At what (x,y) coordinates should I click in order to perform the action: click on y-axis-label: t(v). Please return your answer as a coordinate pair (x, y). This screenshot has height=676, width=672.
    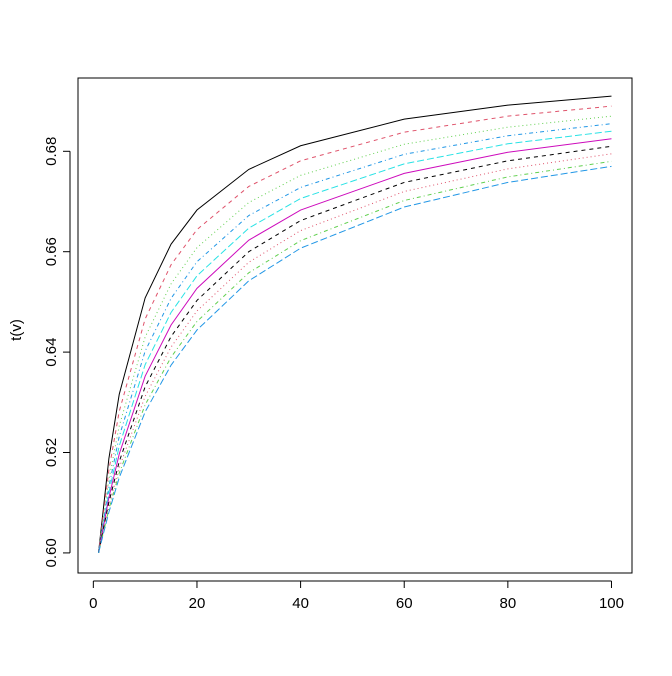
    Looking at the image, I should click on (16, 330).